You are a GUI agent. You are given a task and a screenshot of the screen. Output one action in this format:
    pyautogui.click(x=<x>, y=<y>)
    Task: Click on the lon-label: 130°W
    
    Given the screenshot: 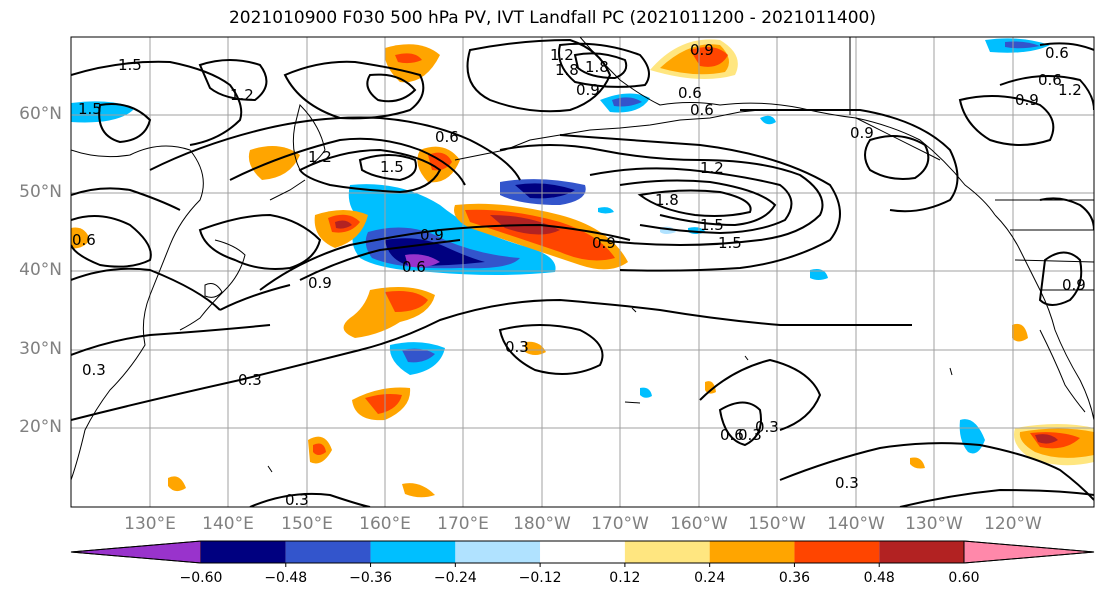 What is the action you would take?
    pyautogui.click(x=934, y=524)
    